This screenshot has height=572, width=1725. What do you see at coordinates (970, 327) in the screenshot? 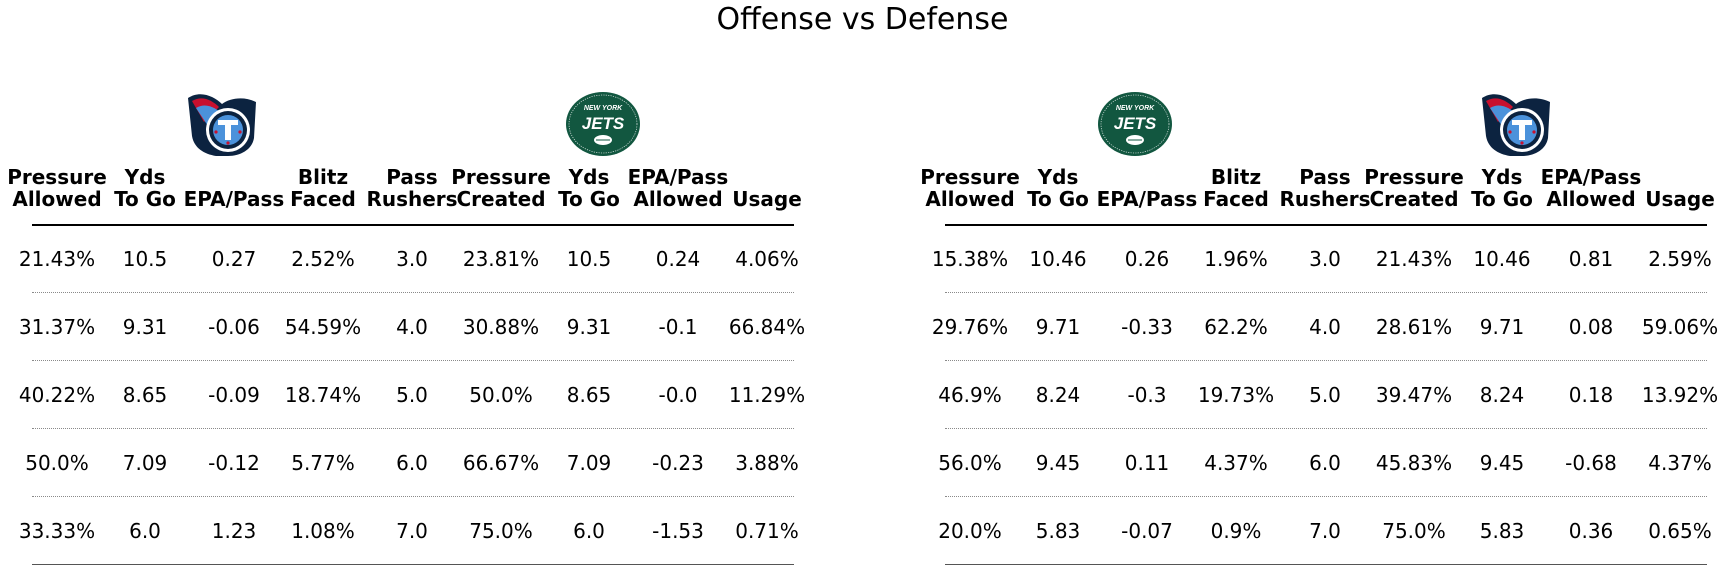
I see `table-cell: 29.76%` at bounding box center [970, 327].